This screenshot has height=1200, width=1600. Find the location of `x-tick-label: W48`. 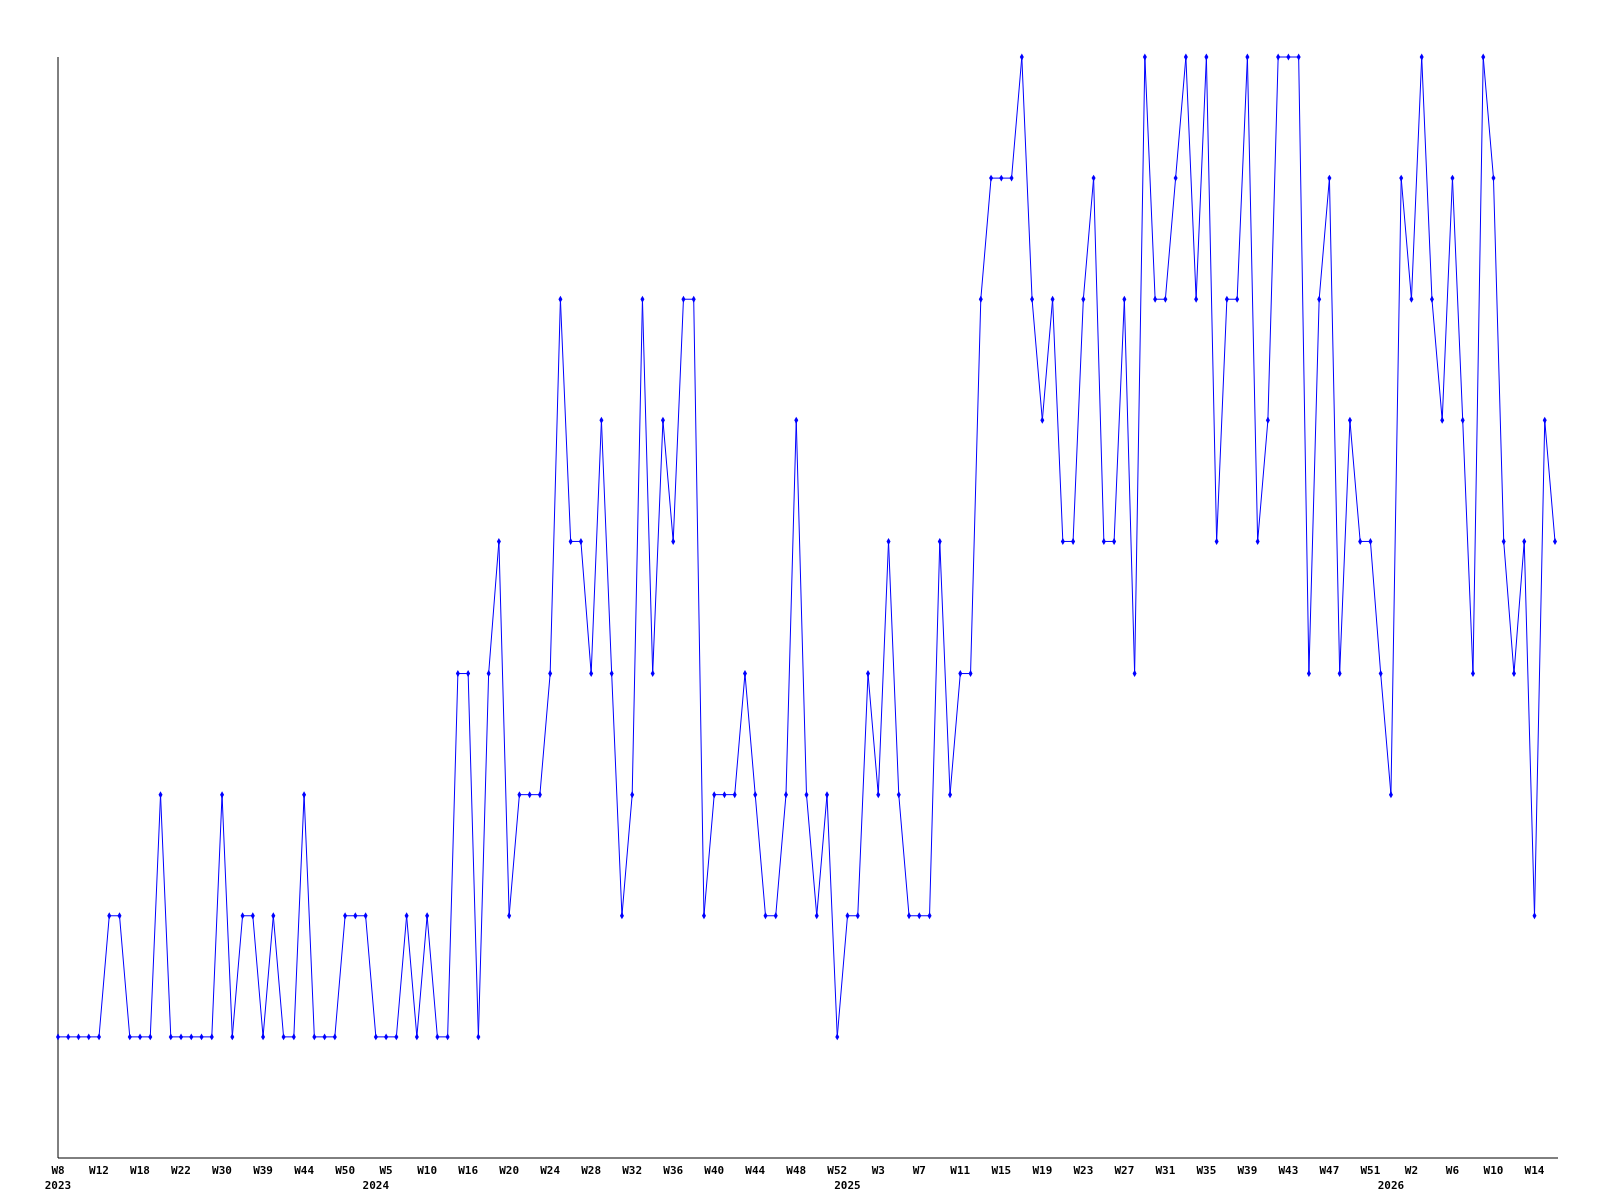

x-tick-label: W48 is located at coordinates (796, 1170).